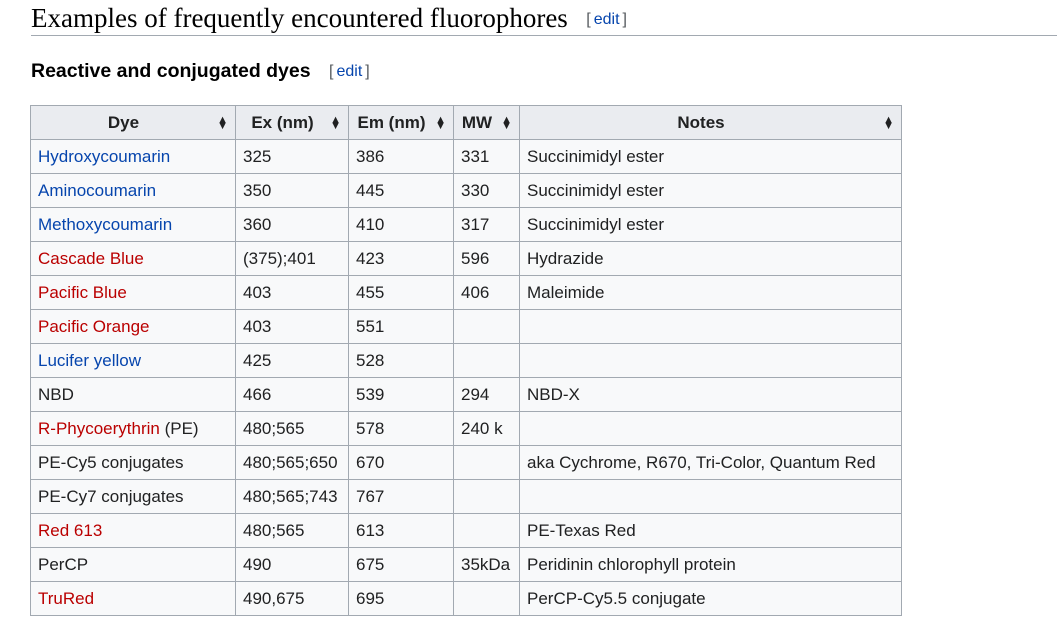 The image size is (1057, 627). I want to click on dye-link: R-Phycoerythrin, so click(99, 428).